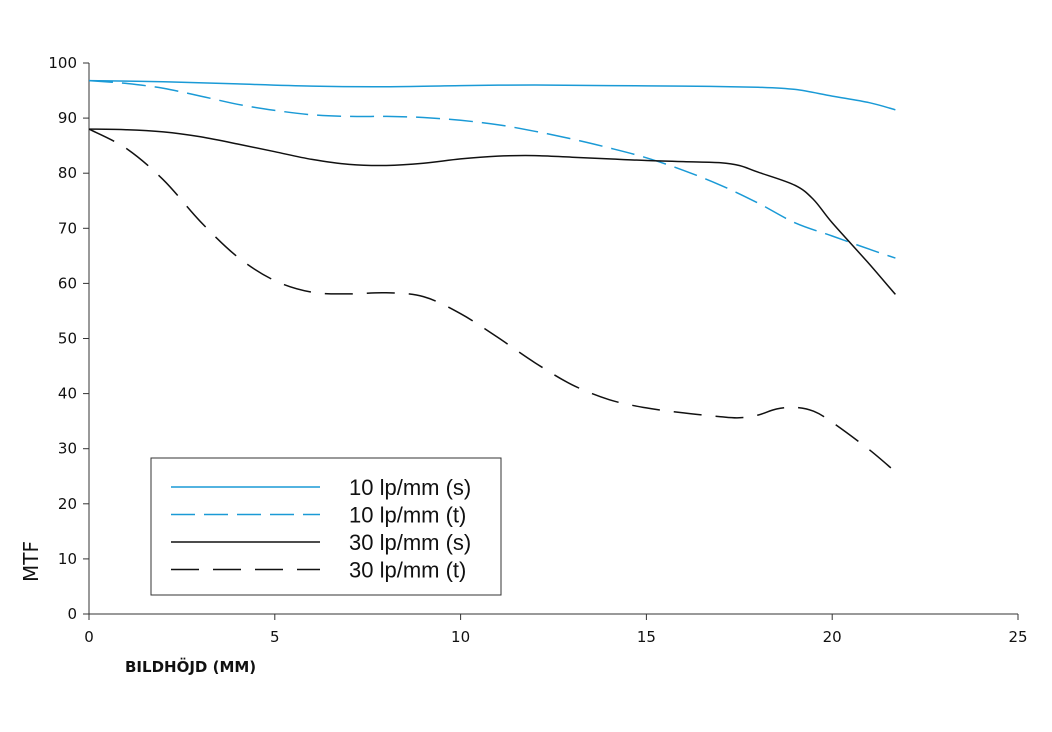 The width and height of the screenshot is (1052, 732). Describe the element at coordinates (407, 570) in the screenshot. I see `legend-label: 30 lp/mm (t)` at that location.